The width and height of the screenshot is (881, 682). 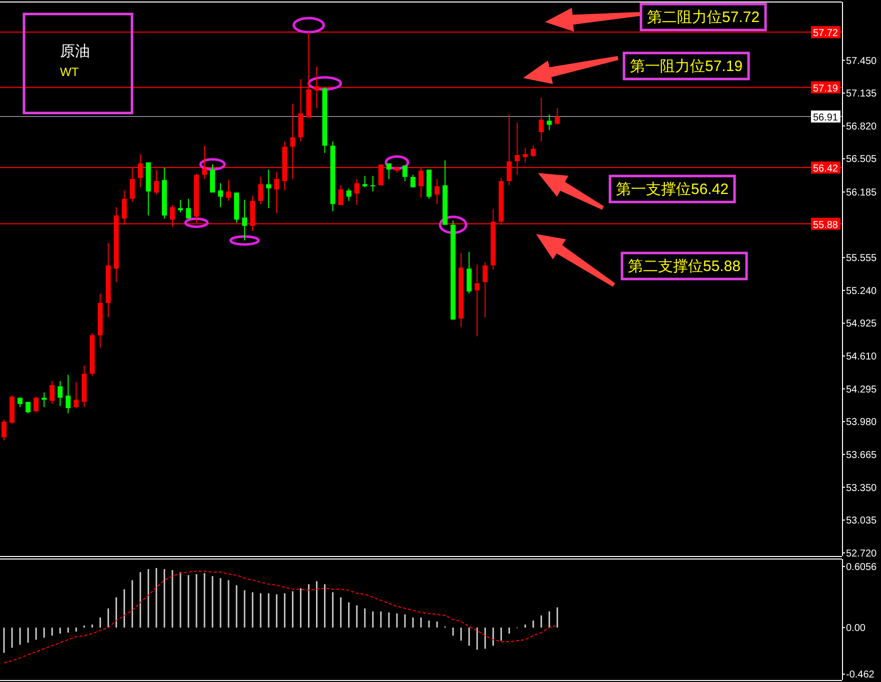 What do you see at coordinates (70, 72) in the screenshot?
I see `annotation: WT` at bounding box center [70, 72].